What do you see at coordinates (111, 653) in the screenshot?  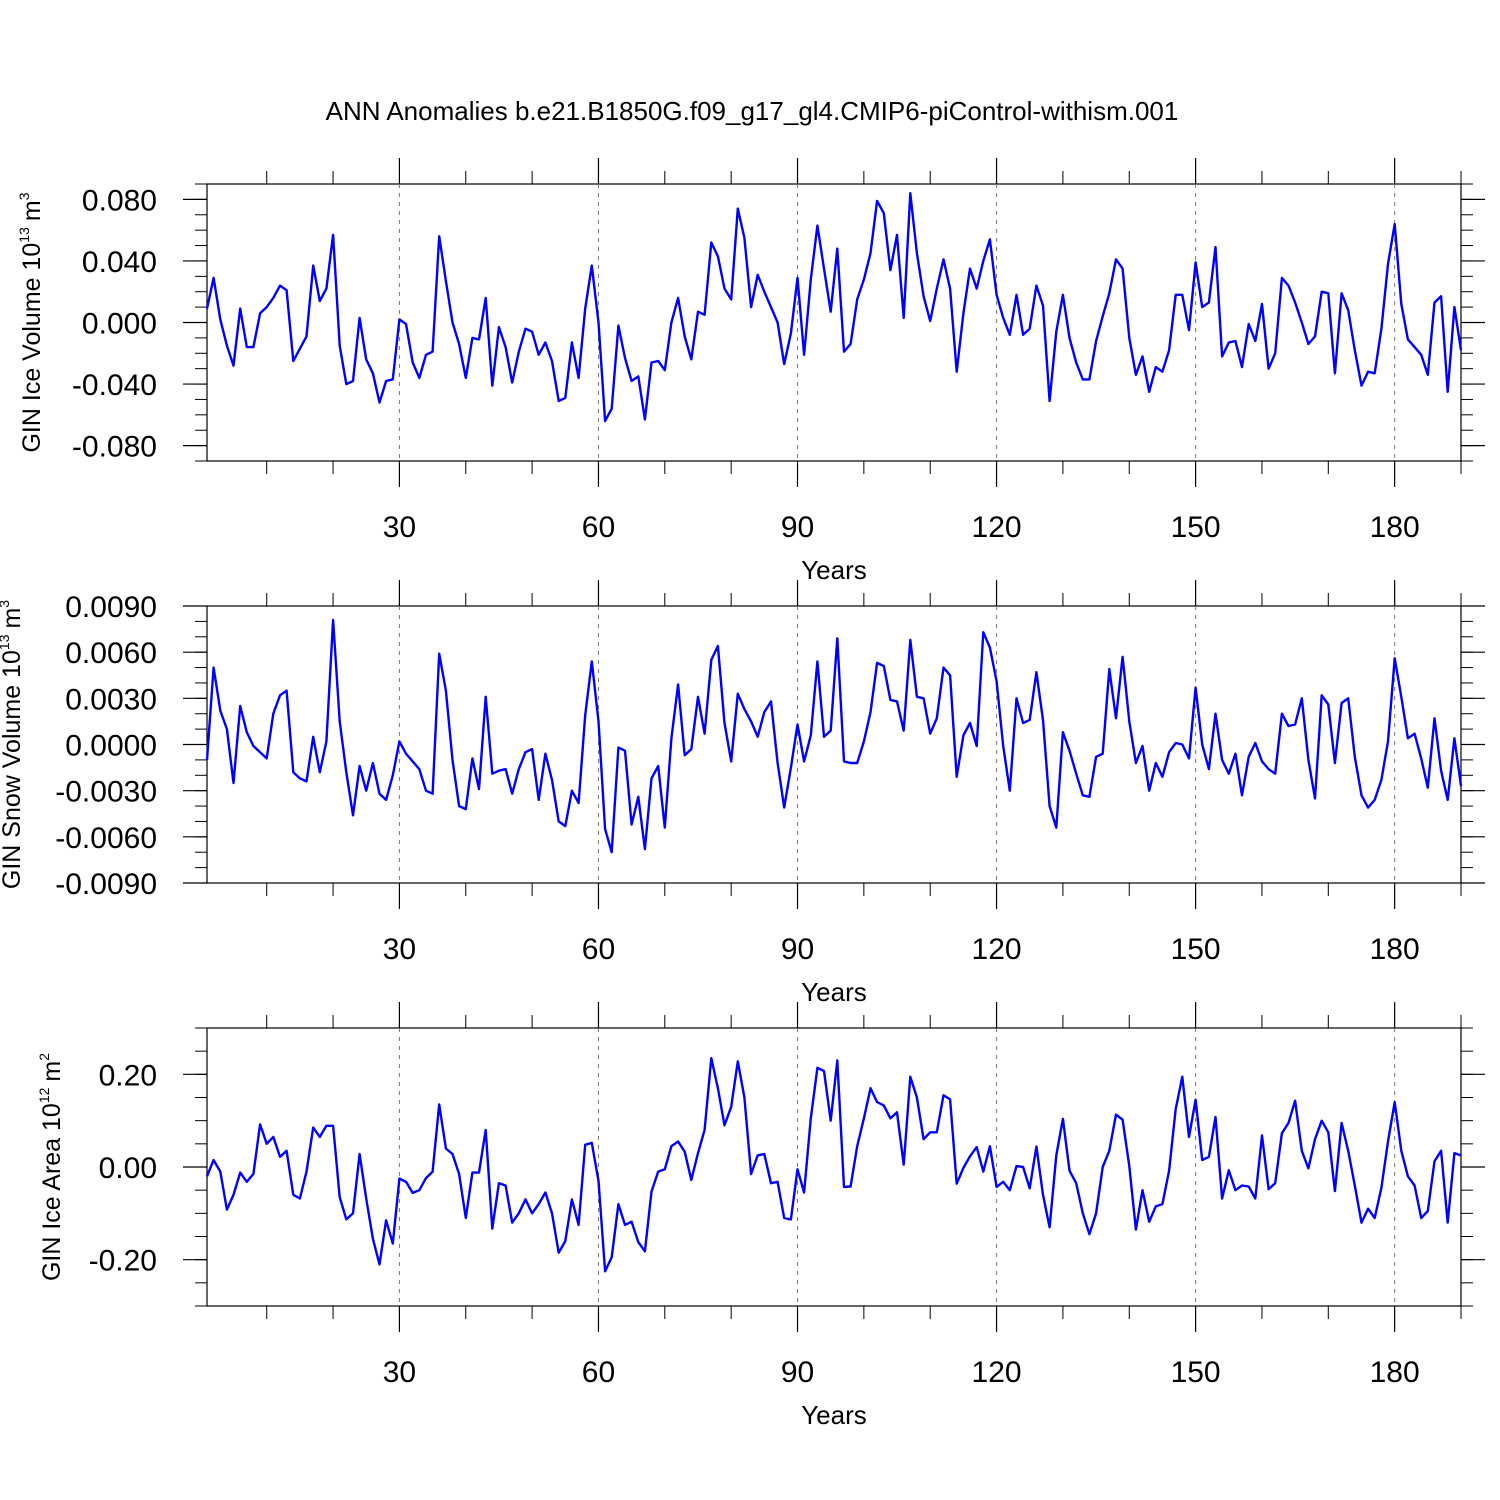 I see `y-tick-label: 0.0060` at bounding box center [111, 653].